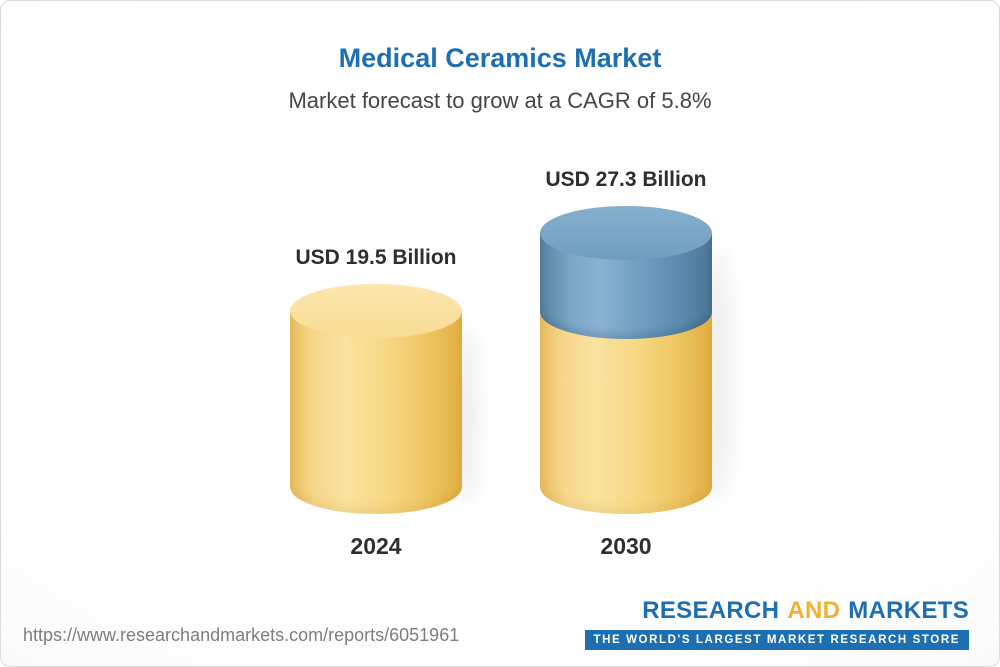 Image resolution: width=1000 pixels, height=667 pixels. Describe the element at coordinates (711, 610) in the screenshot. I see `logo-word-research: RESEARCH` at that location.